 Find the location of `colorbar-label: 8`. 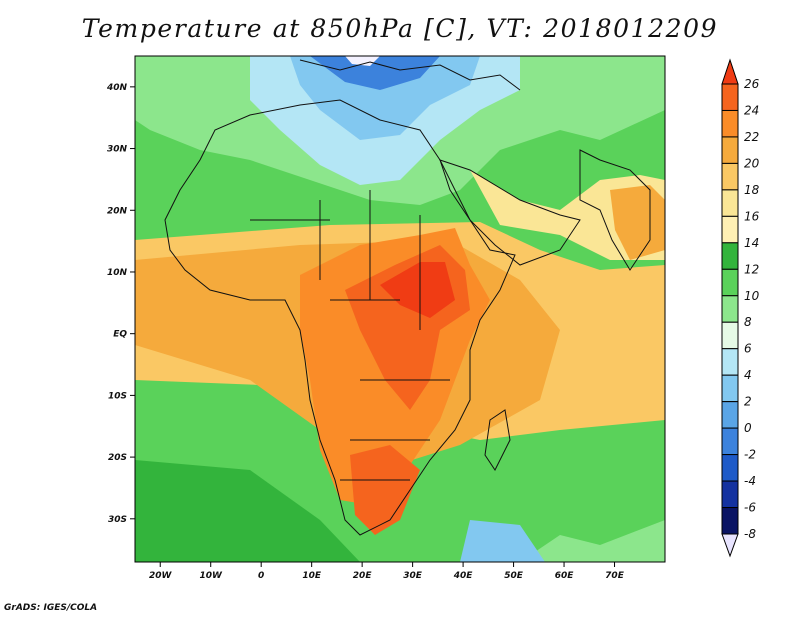

colorbar-label: 8 is located at coordinates (748, 322).